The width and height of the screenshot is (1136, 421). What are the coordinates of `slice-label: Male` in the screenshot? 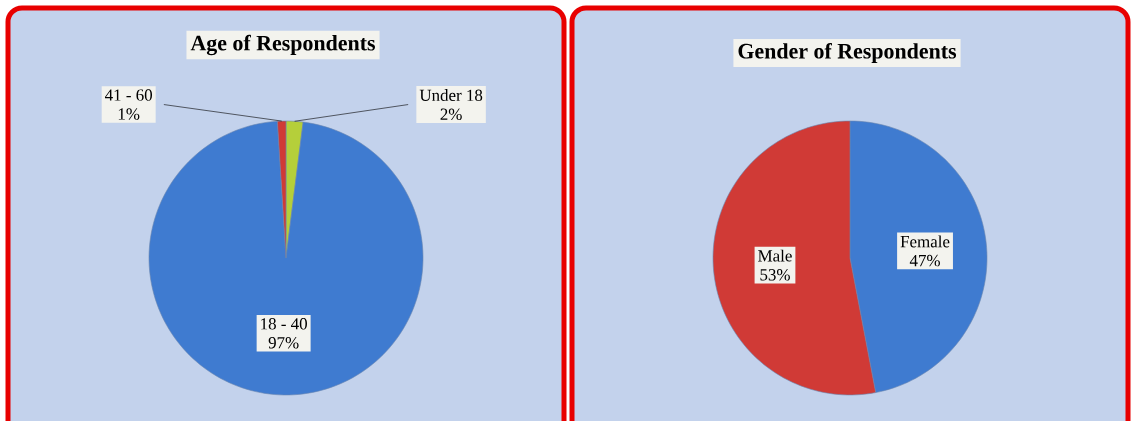 It's located at (775, 255).